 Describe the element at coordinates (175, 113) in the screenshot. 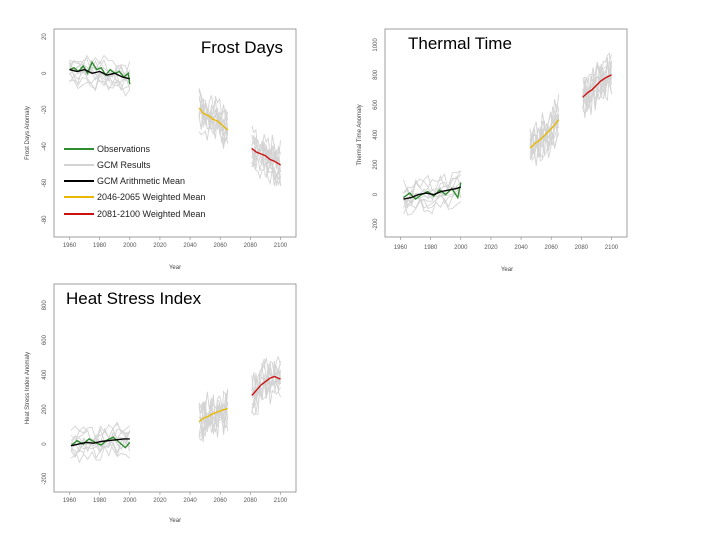

I see `frost-series` at that location.